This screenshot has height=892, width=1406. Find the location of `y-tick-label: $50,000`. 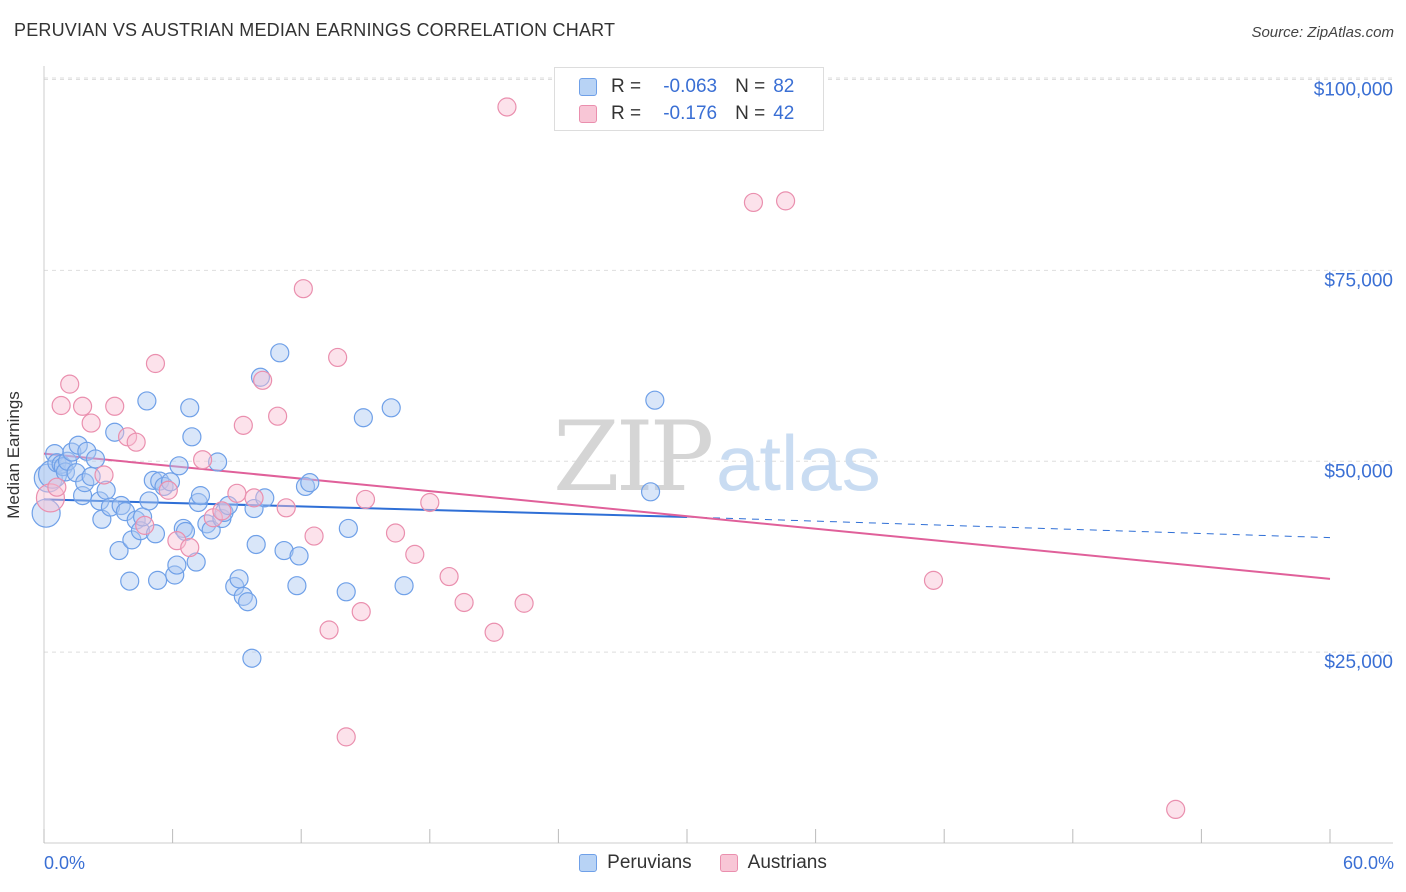

y-tick-label: $50,000 is located at coordinates (1358, 471).